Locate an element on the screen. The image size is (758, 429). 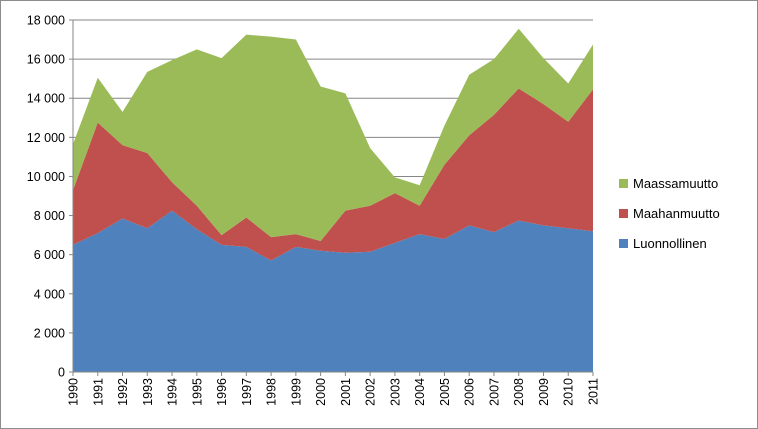
x-tick-label: 2010 is located at coordinates (569, 392).